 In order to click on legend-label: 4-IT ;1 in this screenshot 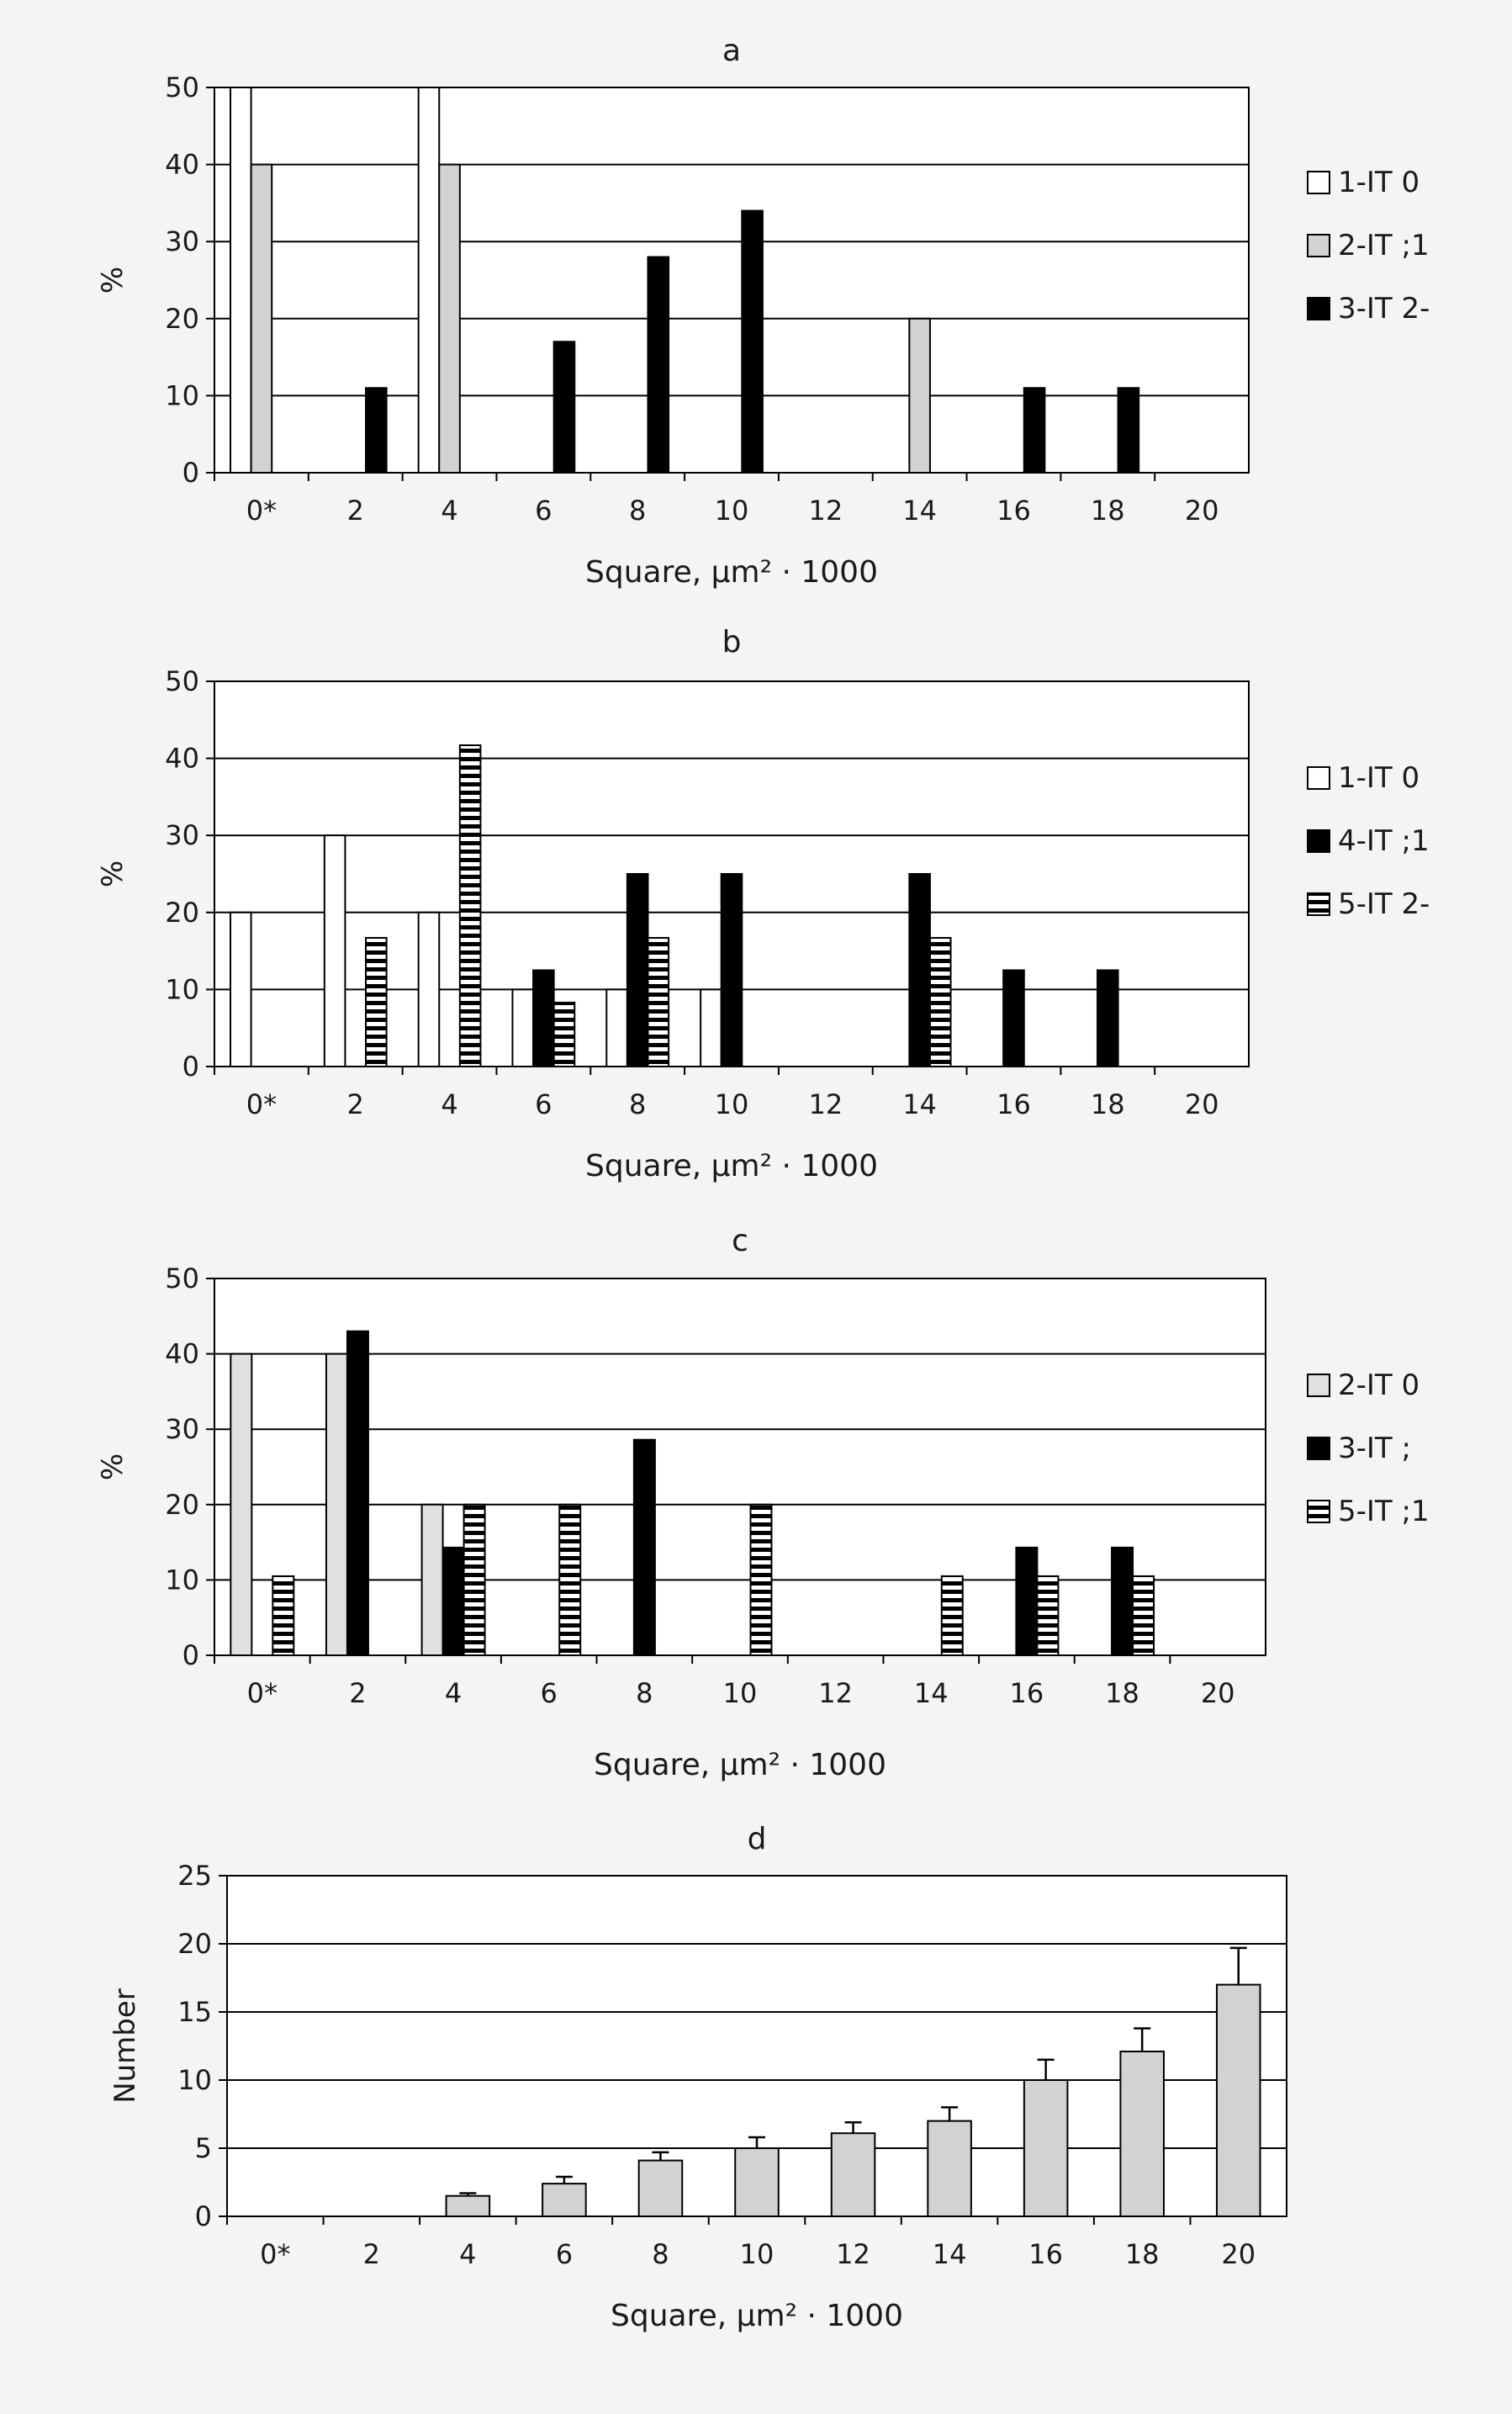, I will do `click(1384, 841)`.